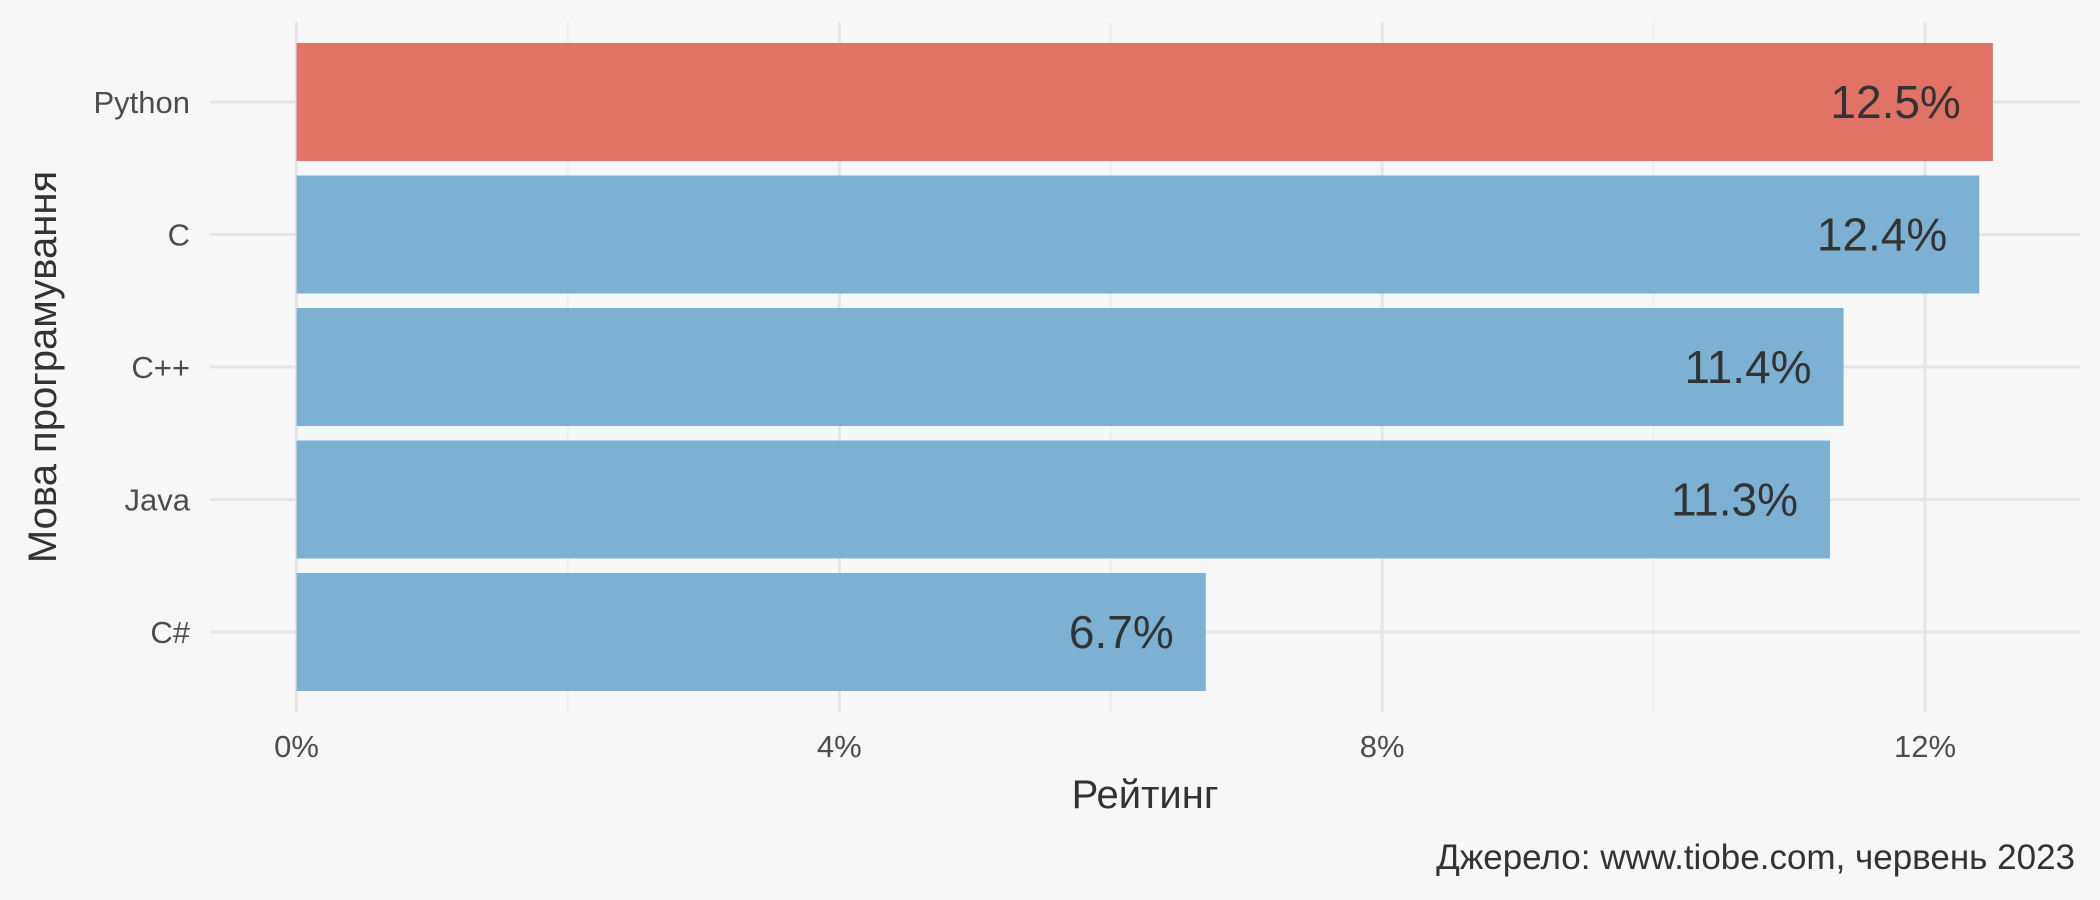 The width and height of the screenshot is (2100, 900). I want to click on y-axis-tick-labels: Python C C++ Java C#, so click(141, 367).